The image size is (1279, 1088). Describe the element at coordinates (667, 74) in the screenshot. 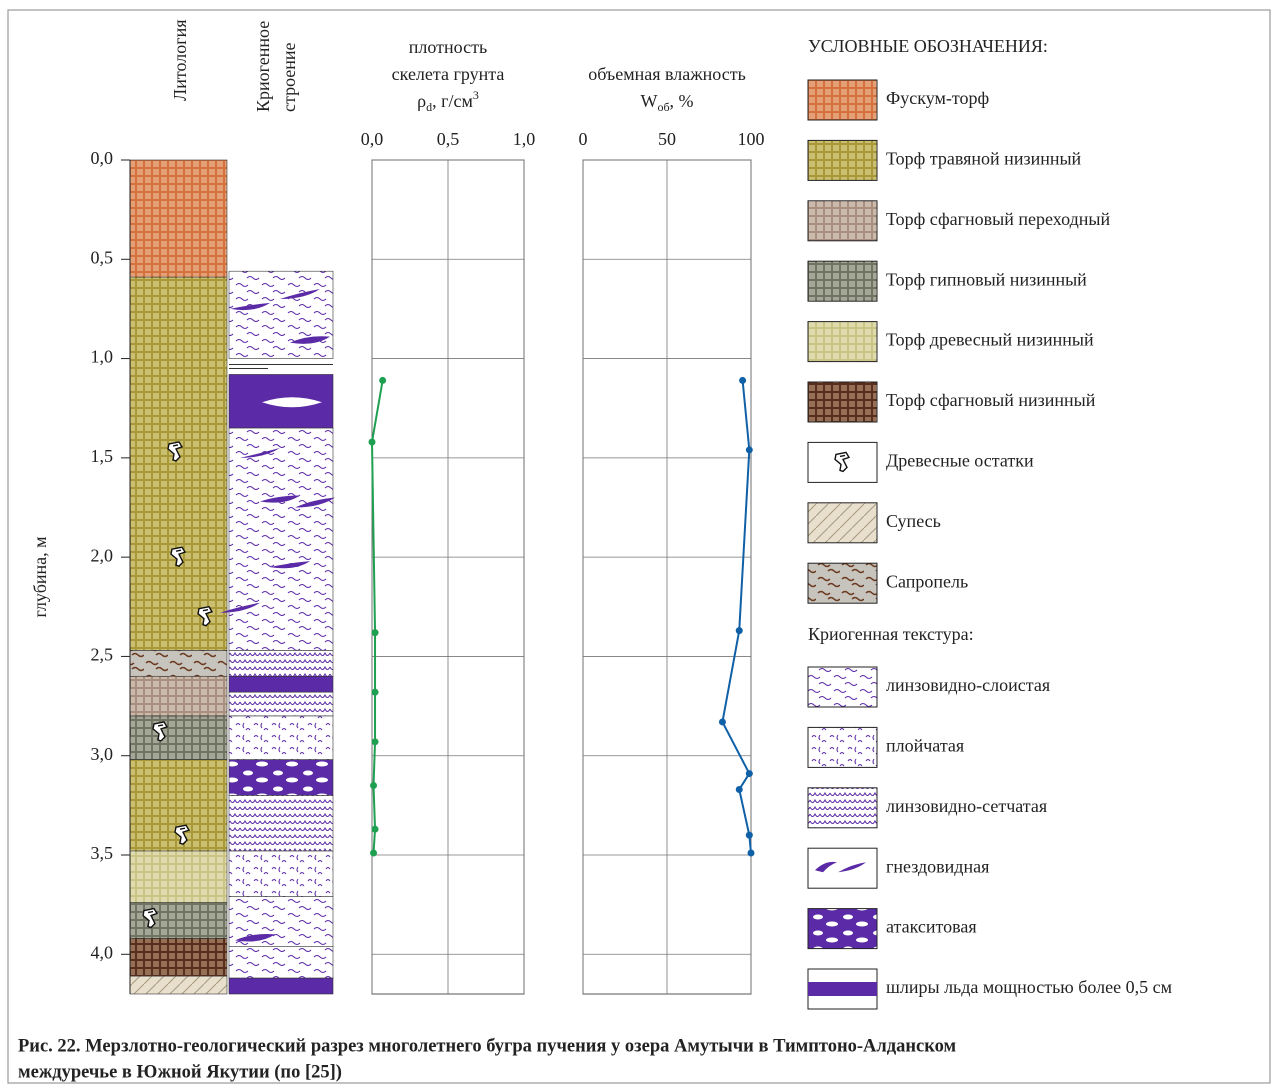

I see `chart-title: объемная влажность` at that location.